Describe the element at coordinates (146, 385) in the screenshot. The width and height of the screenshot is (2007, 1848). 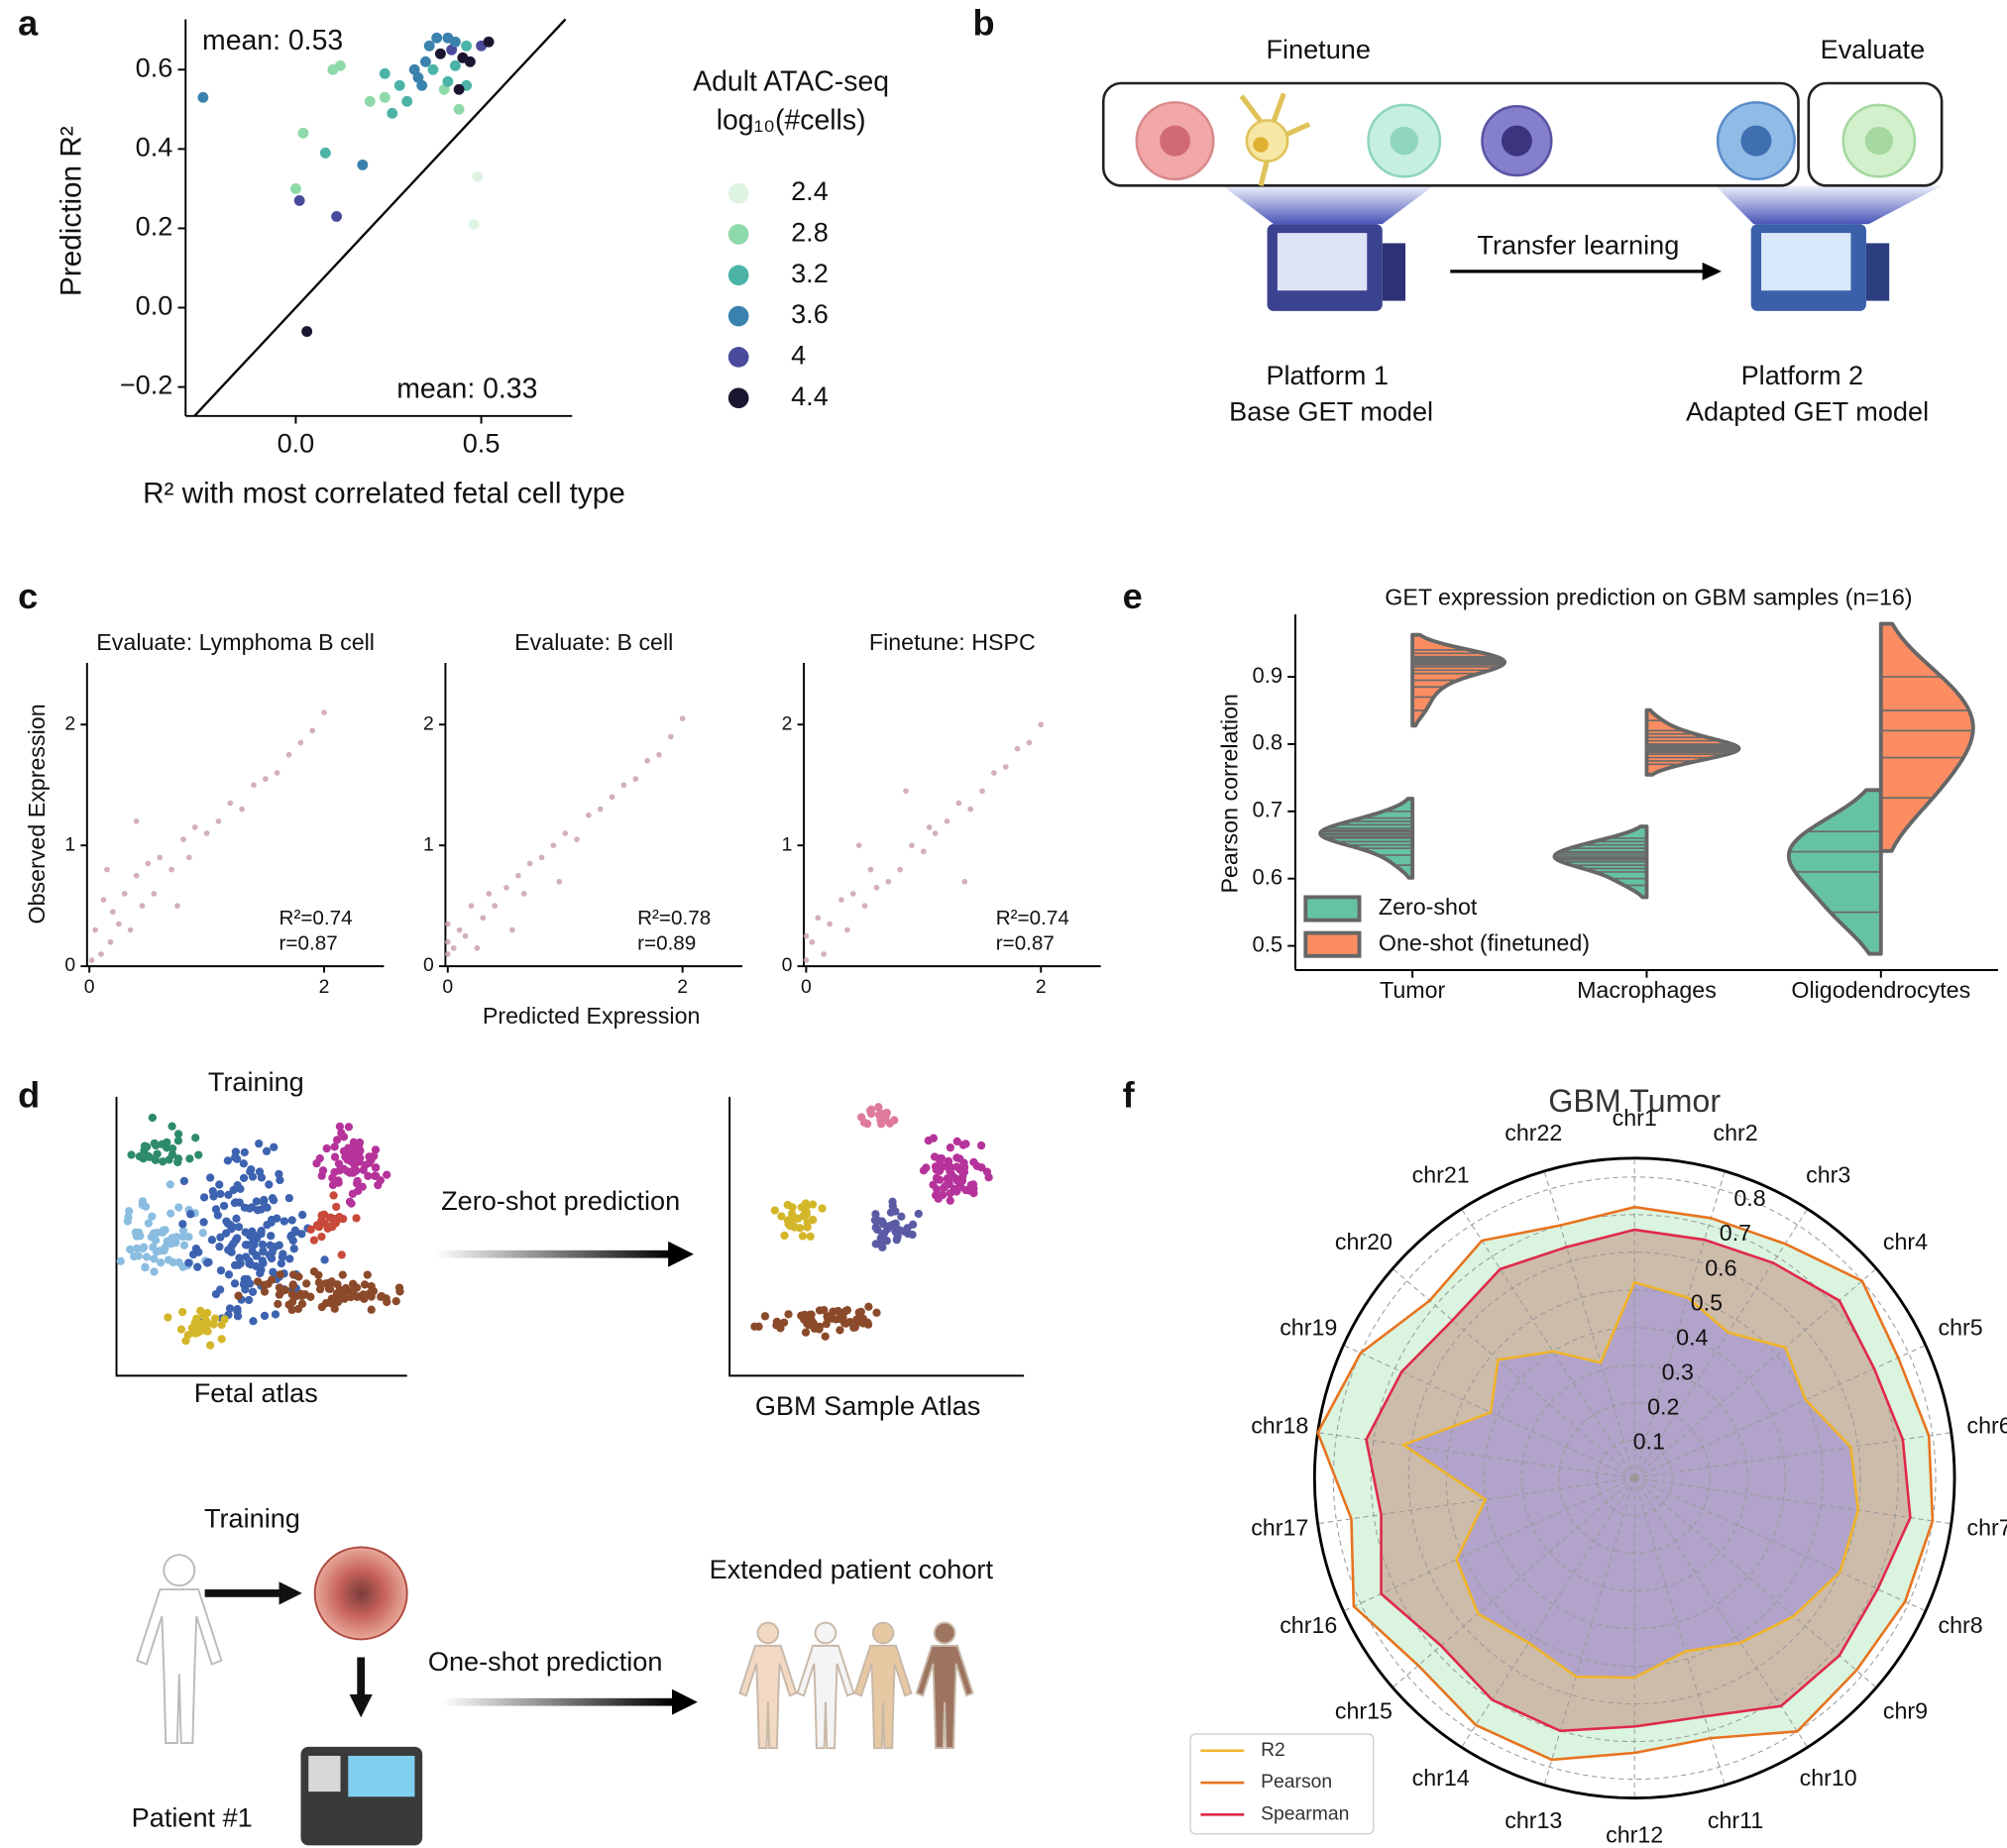
I see `y-tick-label: −0.2` at that location.